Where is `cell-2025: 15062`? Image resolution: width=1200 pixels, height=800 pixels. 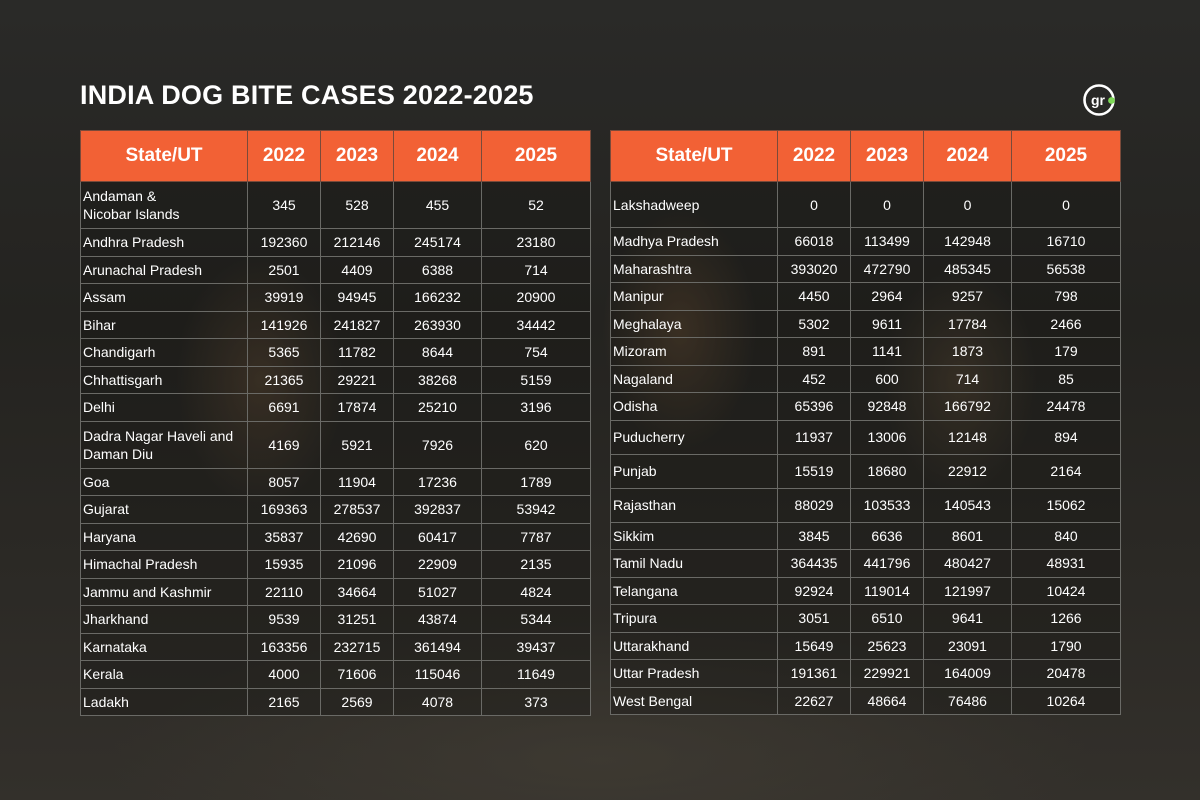 cell-2025: 15062 is located at coordinates (1066, 505).